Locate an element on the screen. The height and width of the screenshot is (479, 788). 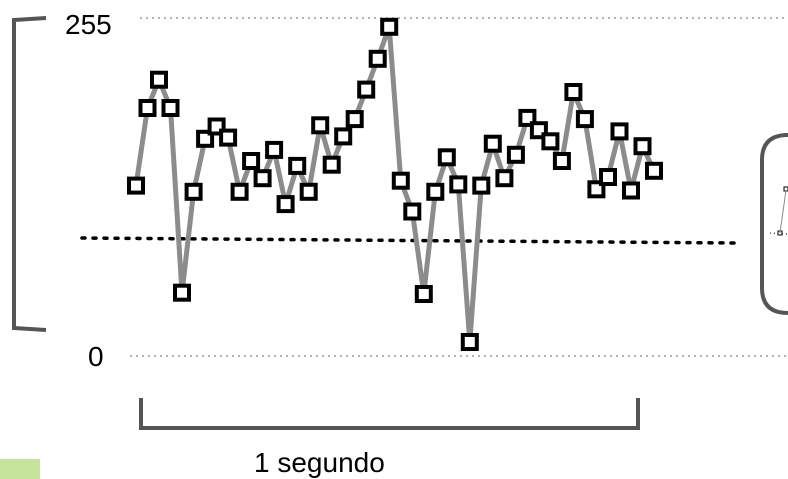
x-axis-label: 1 segundo is located at coordinates (319, 462).